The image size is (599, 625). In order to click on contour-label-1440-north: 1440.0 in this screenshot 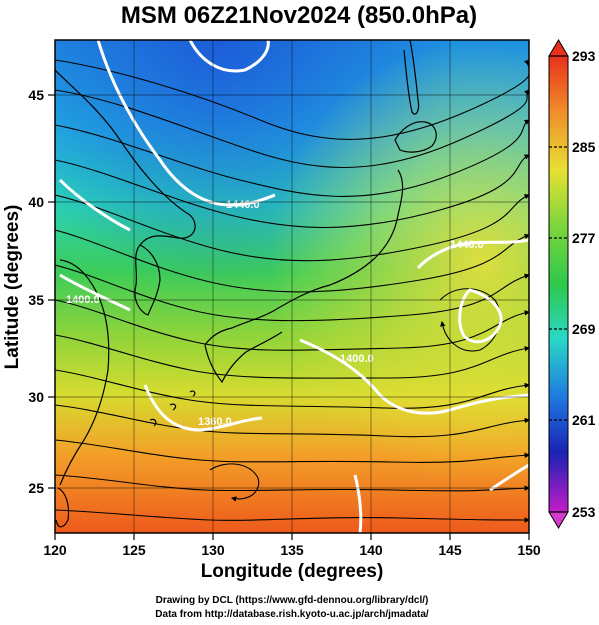, I will do `click(243, 205)`.